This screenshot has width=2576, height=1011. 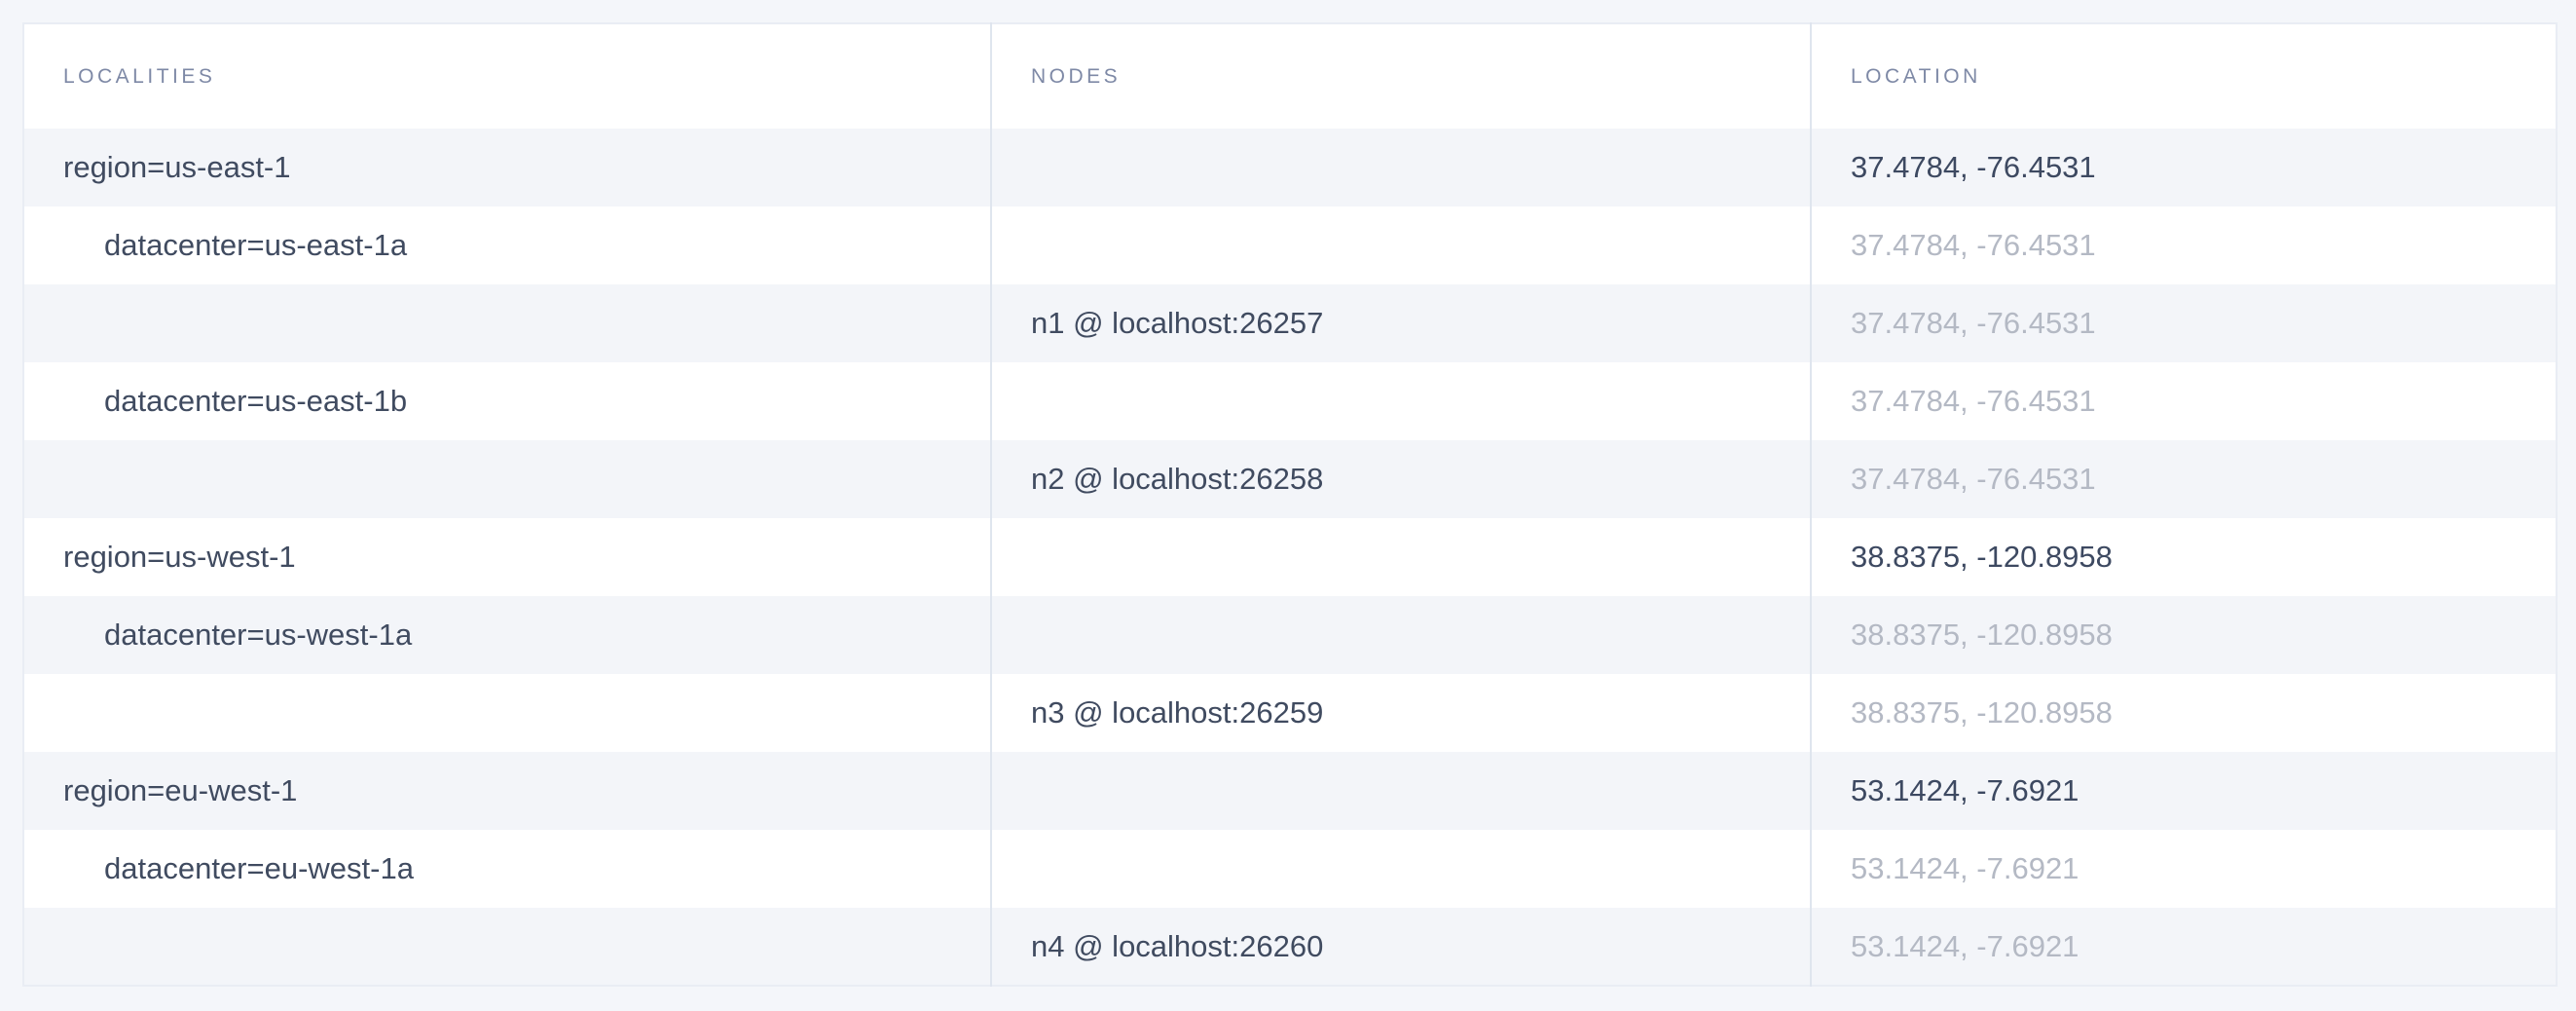 I want to click on table-row-region-us-east-1: region=us-east-1 37.4784, -76.4531, so click(x=1290, y=167).